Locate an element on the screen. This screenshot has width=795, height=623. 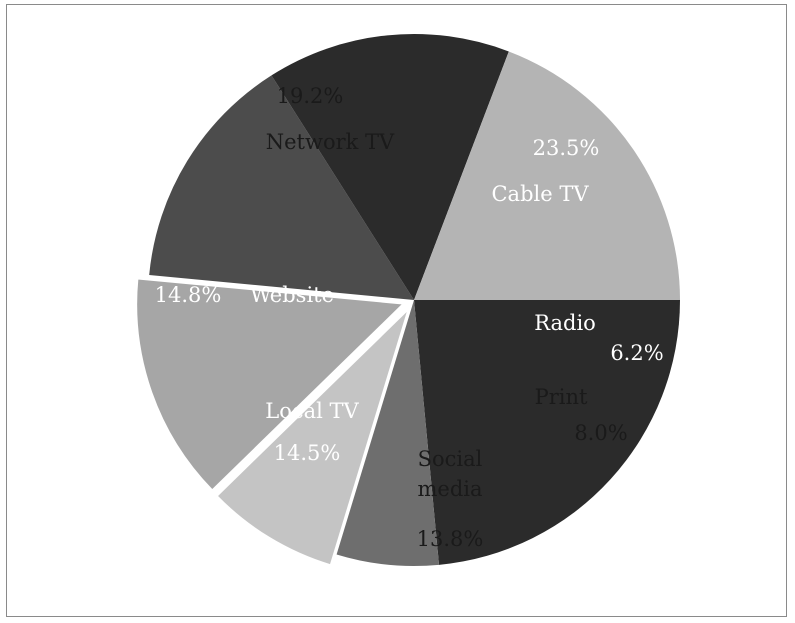
pie-slice-radio is located at coordinates (388, 433).